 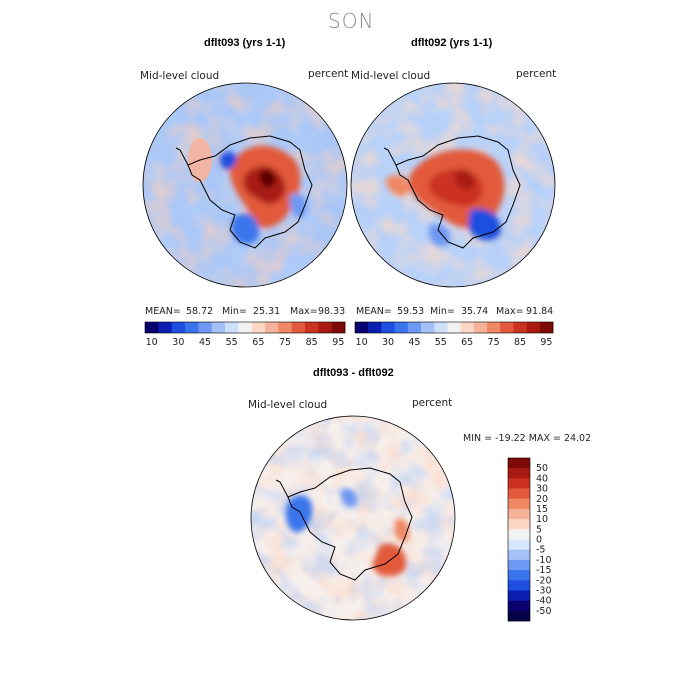 I want to click on panel1-colorbar: 10 30 45 55 65 75 85 95, so click(x=245, y=334).